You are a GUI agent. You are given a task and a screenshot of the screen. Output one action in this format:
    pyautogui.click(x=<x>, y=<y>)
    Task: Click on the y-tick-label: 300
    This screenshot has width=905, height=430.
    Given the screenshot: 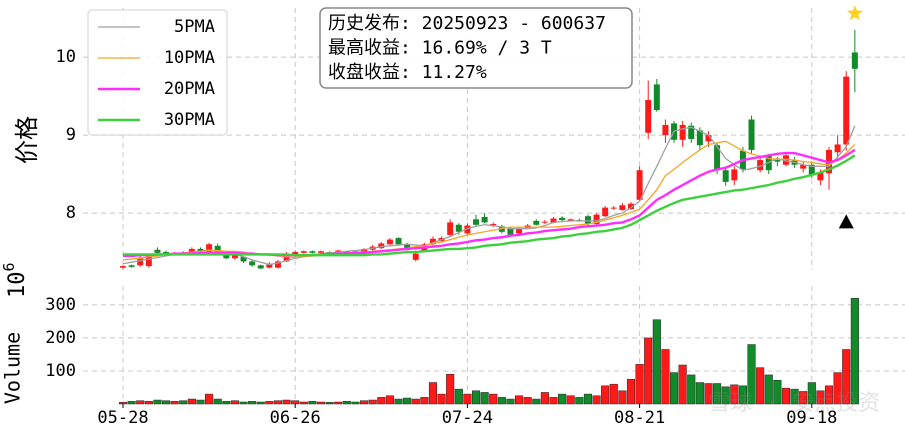 What is the action you would take?
    pyautogui.click(x=60, y=305)
    